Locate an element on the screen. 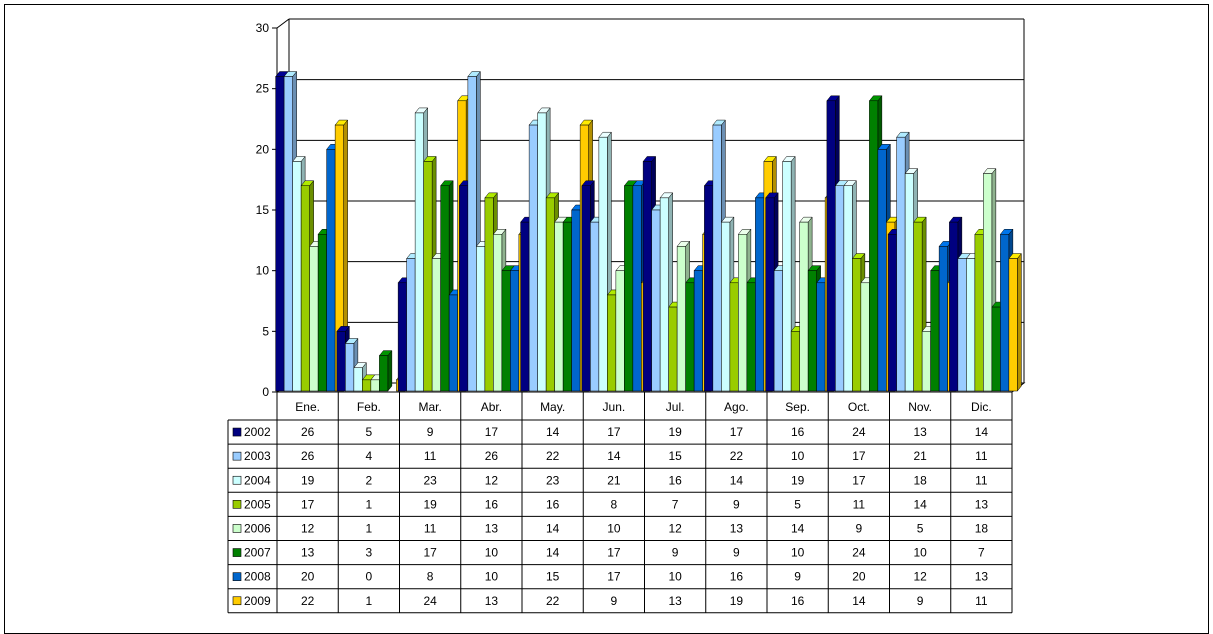 The height and width of the screenshot is (634, 1213). table-value: 19 is located at coordinates (737, 601).